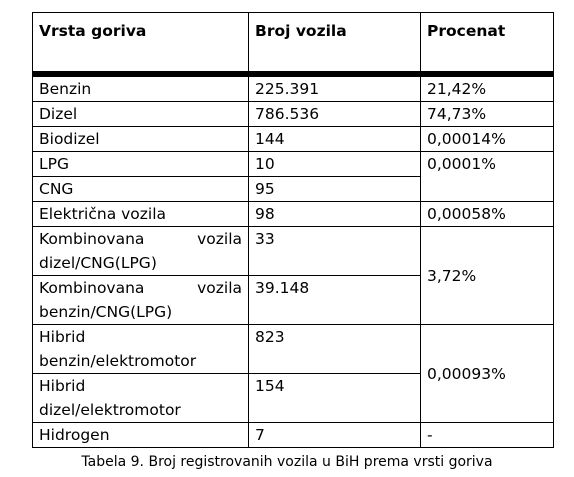 This screenshot has width=574, height=477. What do you see at coordinates (334, 300) in the screenshot?
I see `count-cell: 39.148` at bounding box center [334, 300].